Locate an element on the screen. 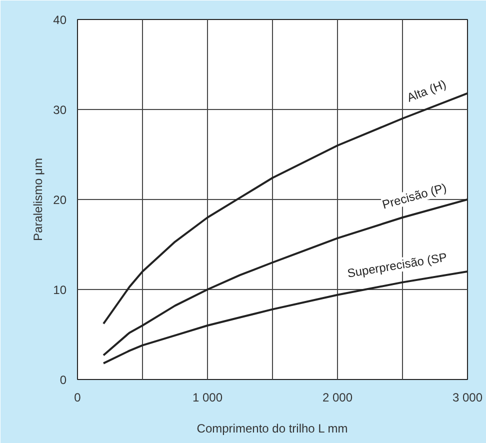 This screenshot has width=486, height=443. x-tick-label: 3 000 is located at coordinates (467, 397).